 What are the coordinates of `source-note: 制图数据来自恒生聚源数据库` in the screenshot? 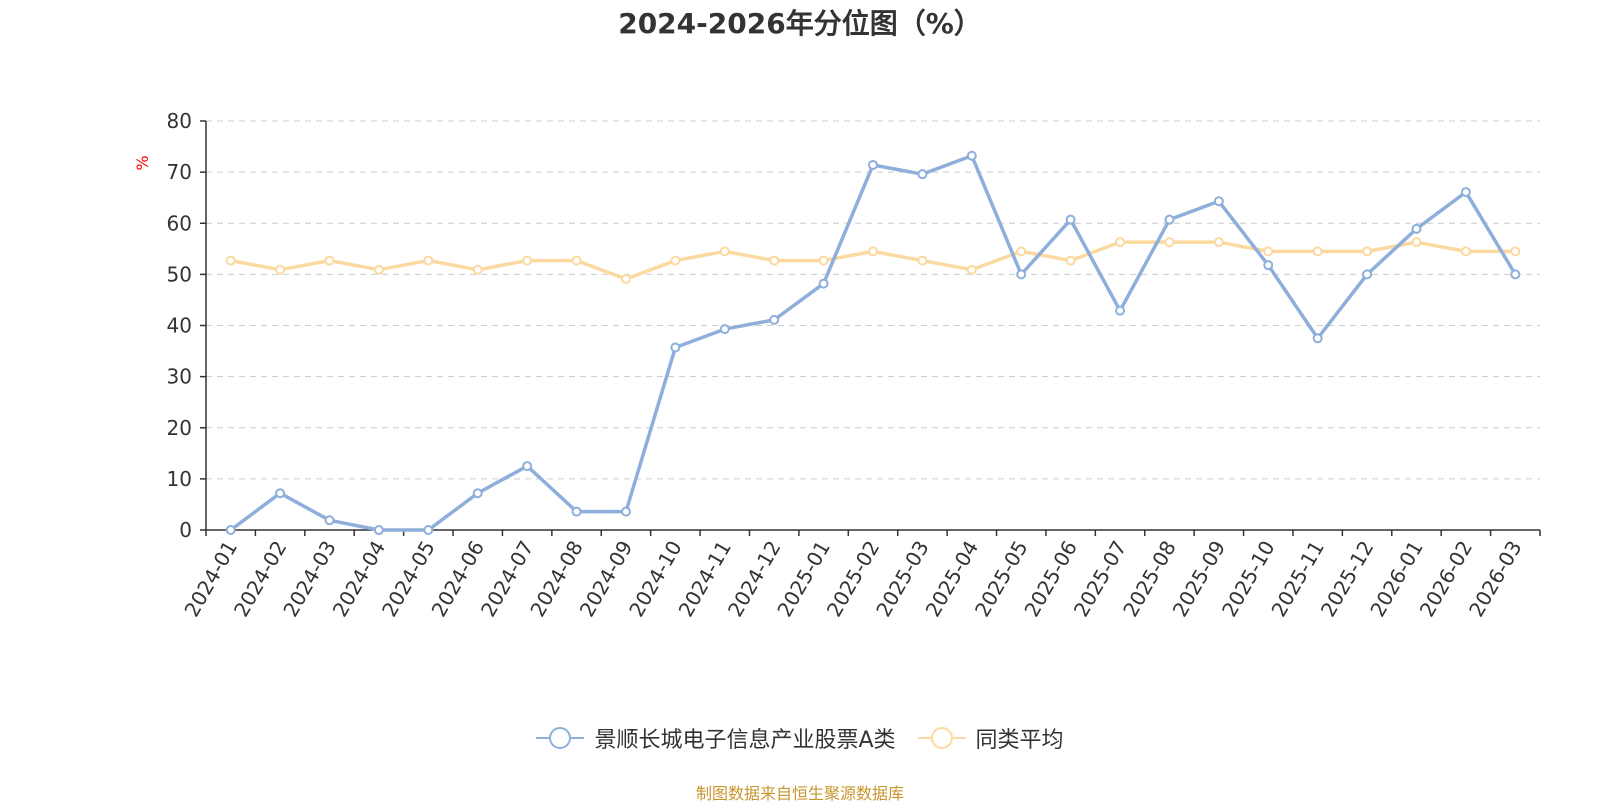 It's located at (799, 793).